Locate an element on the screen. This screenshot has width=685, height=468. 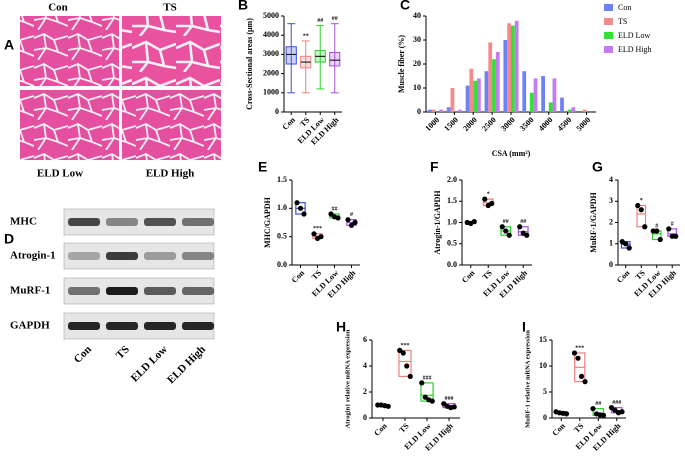
box is located at coordinates (291, 55).